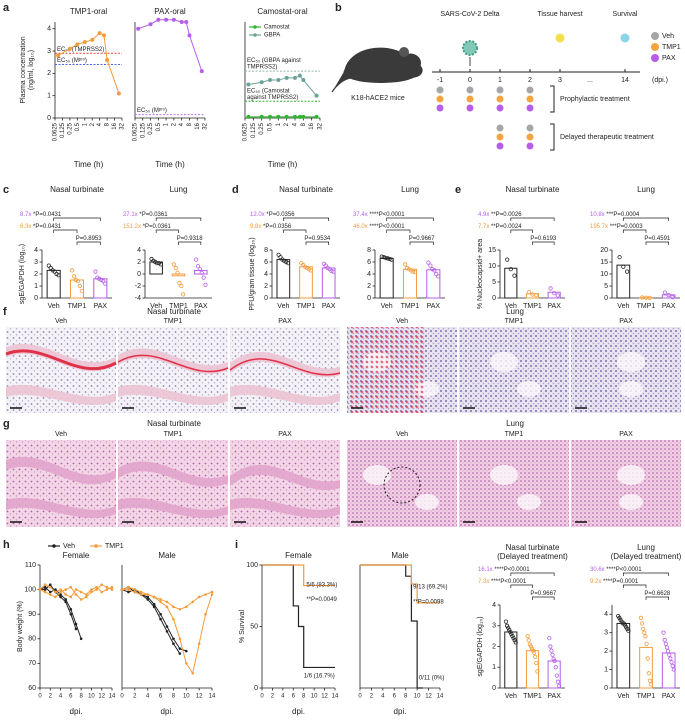  I want to click on airspace, so click(529, 502).